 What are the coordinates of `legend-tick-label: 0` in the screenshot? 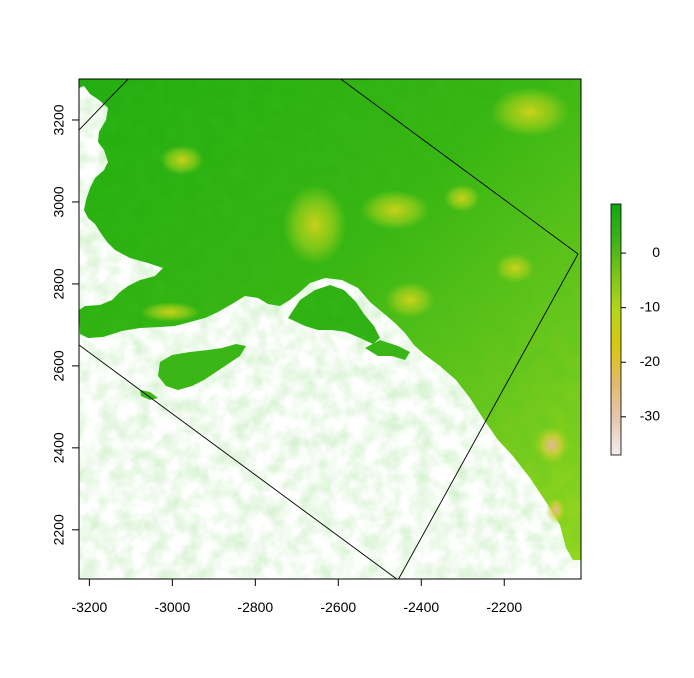 It's located at (656, 252).